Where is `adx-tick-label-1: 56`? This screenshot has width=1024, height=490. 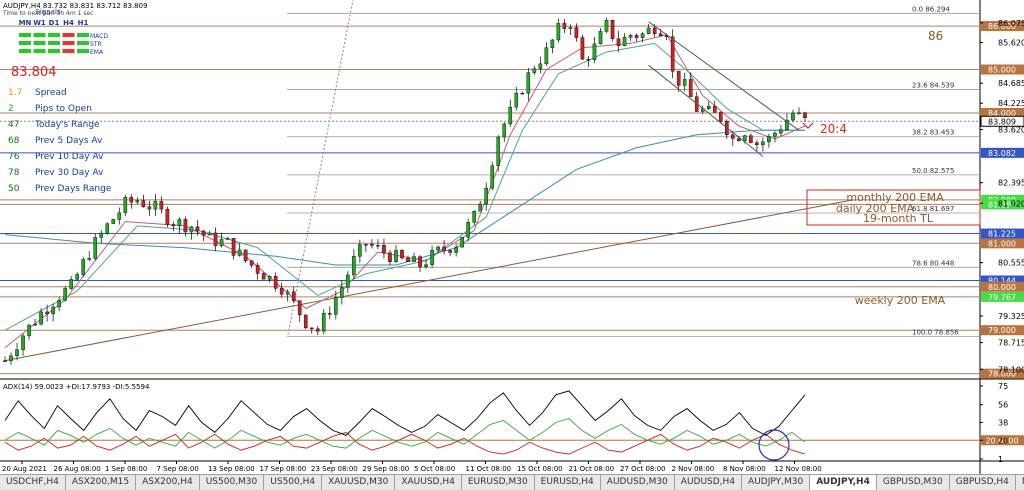 adx-tick-label-1: 56 is located at coordinates (1003, 405).